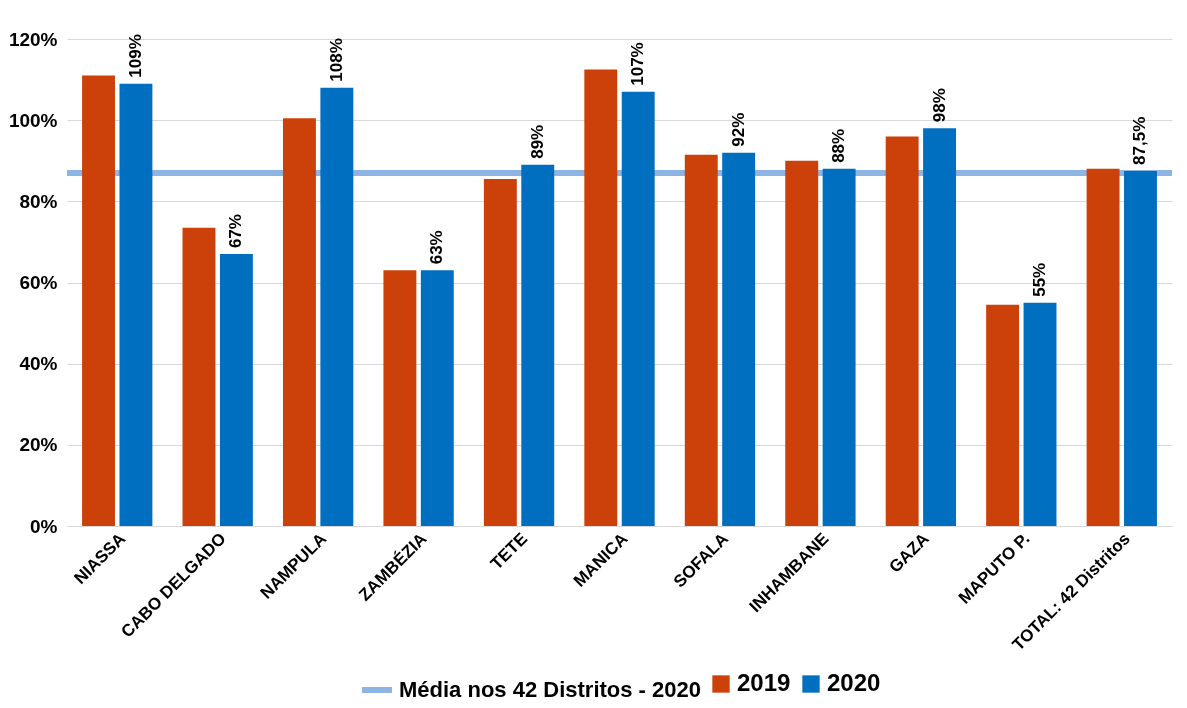 This screenshot has width=1187, height=708. What do you see at coordinates (437, 247) in the screenshot?
I see `data-label: 63%` at bounding box center [437, 247].